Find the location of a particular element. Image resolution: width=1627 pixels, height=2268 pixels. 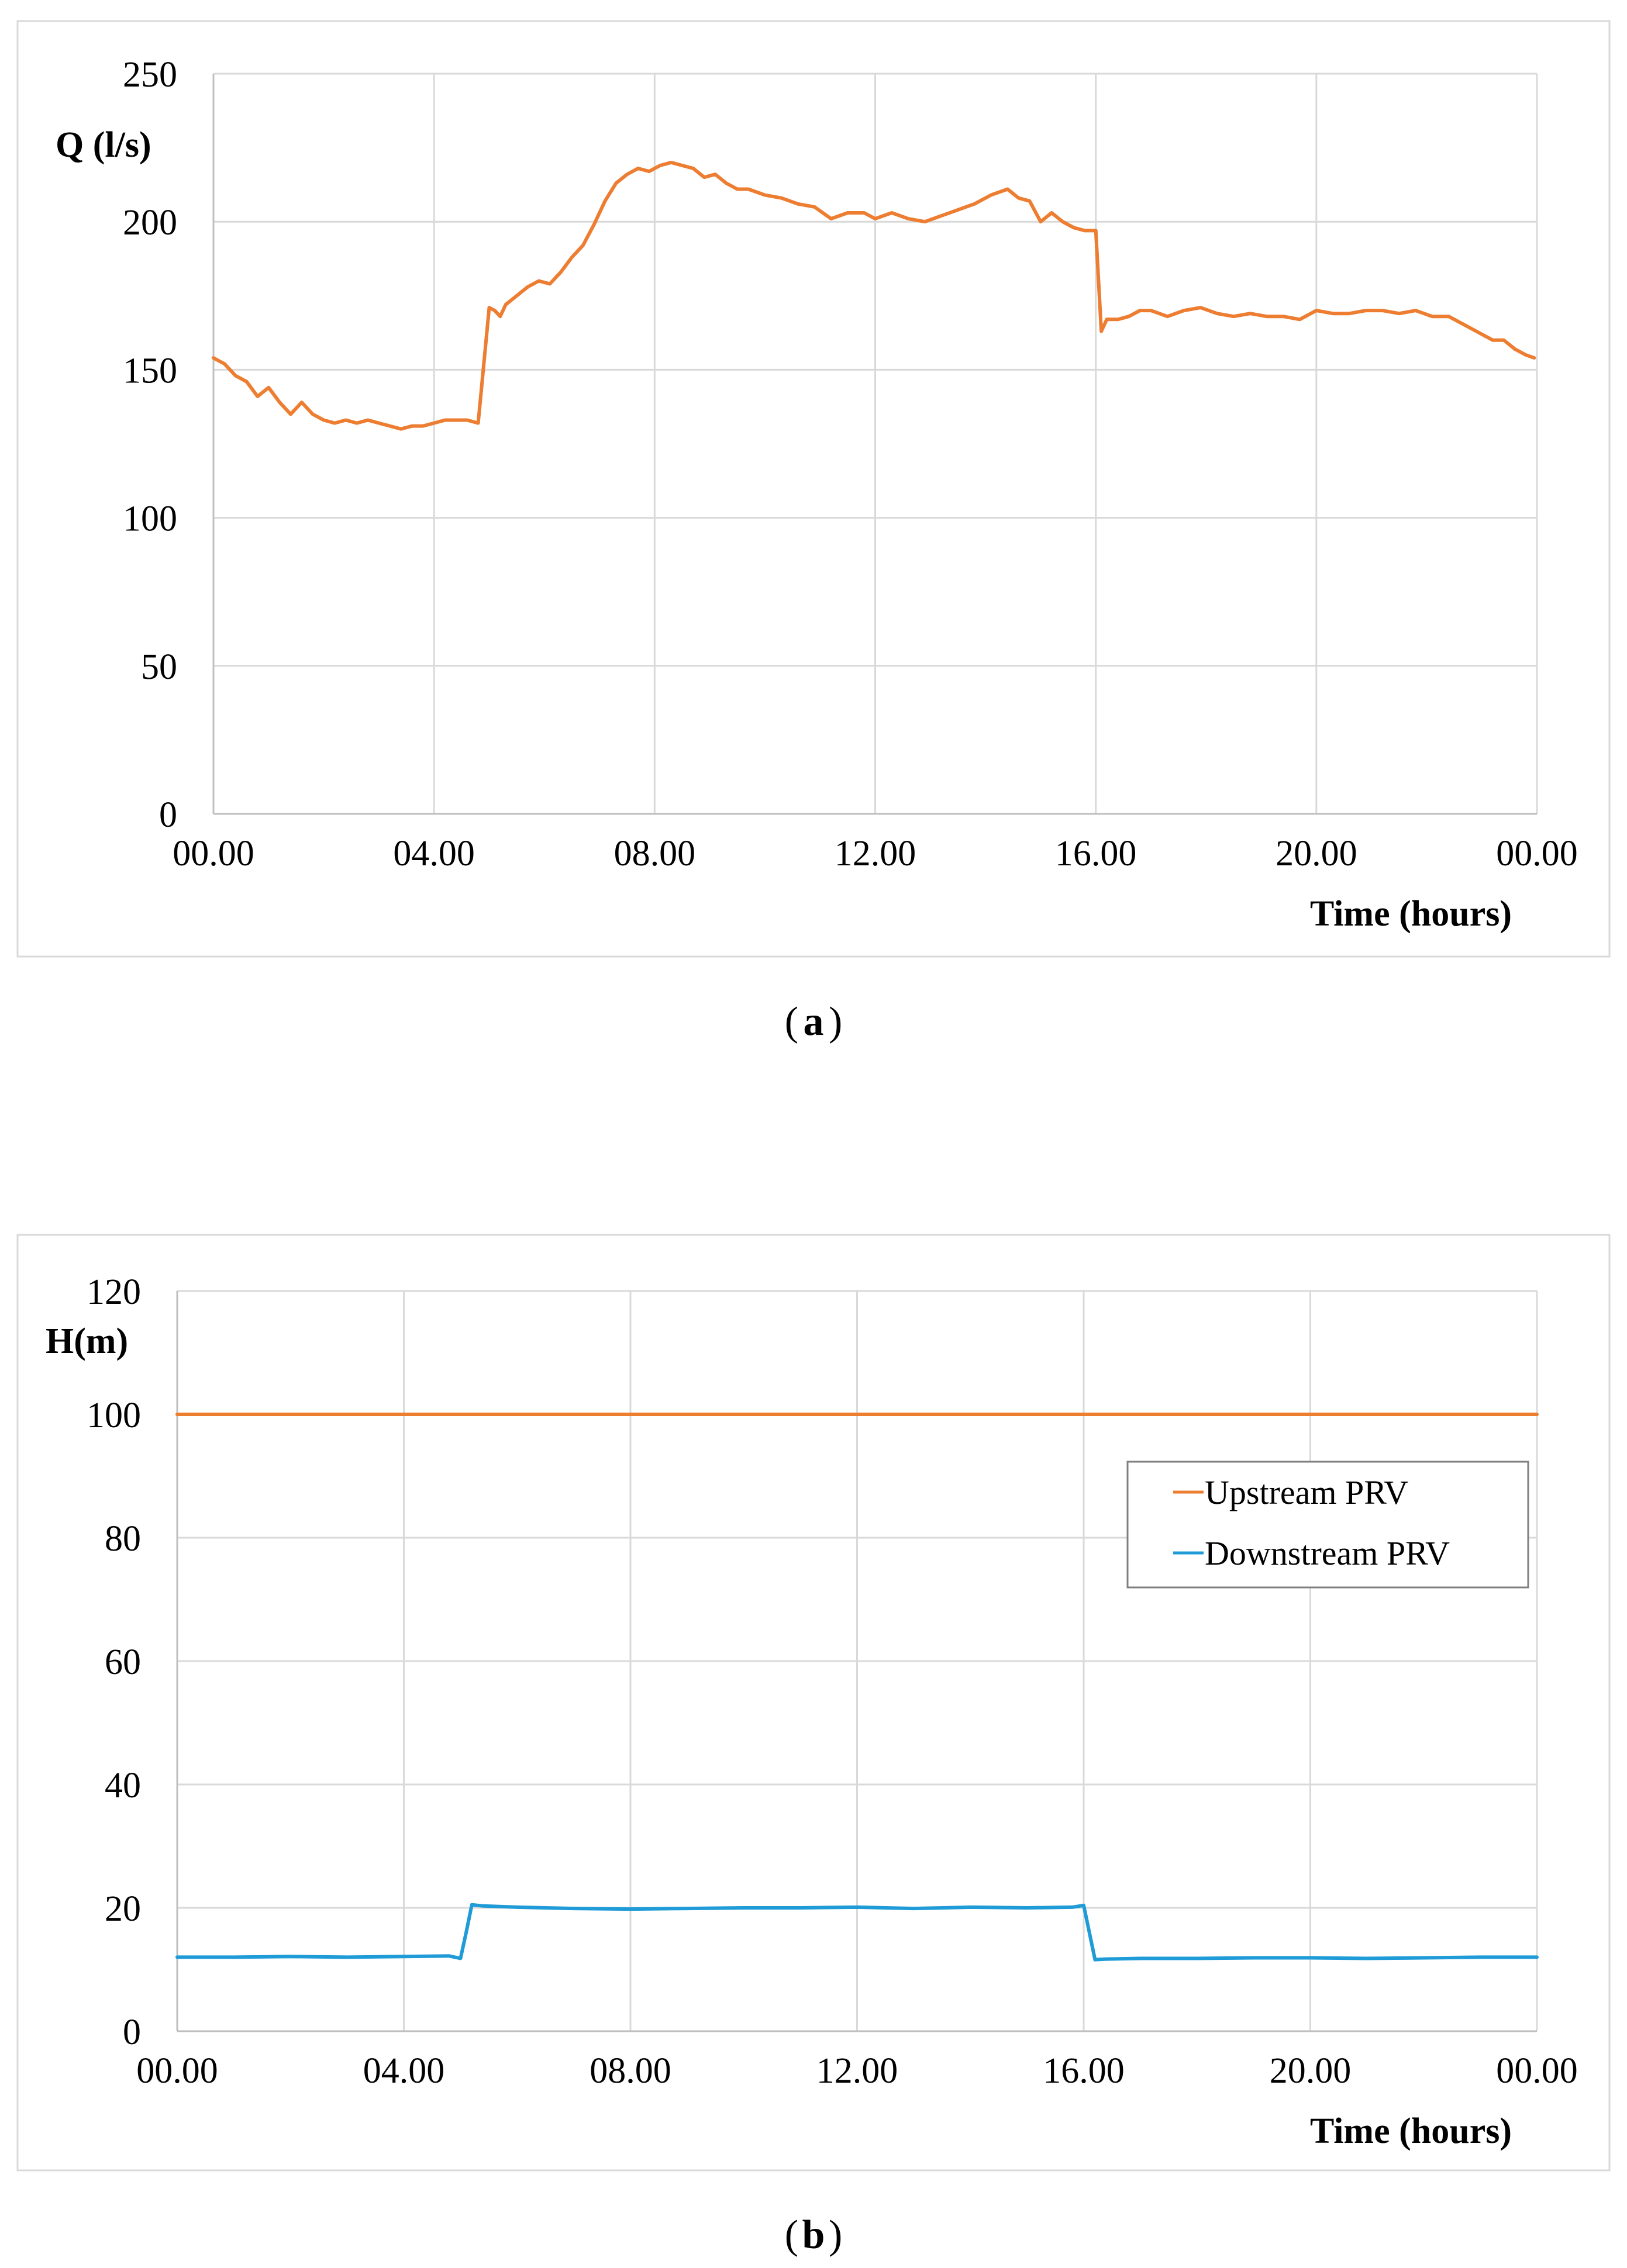

y-tick-label: 200 is located at coordinates (150, 223).